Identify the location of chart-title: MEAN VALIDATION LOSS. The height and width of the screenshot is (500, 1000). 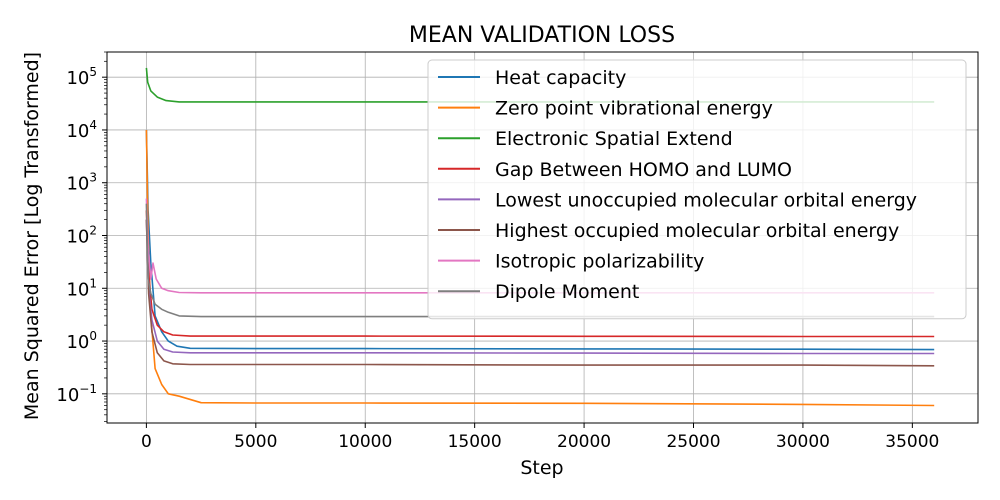
(542, 35).